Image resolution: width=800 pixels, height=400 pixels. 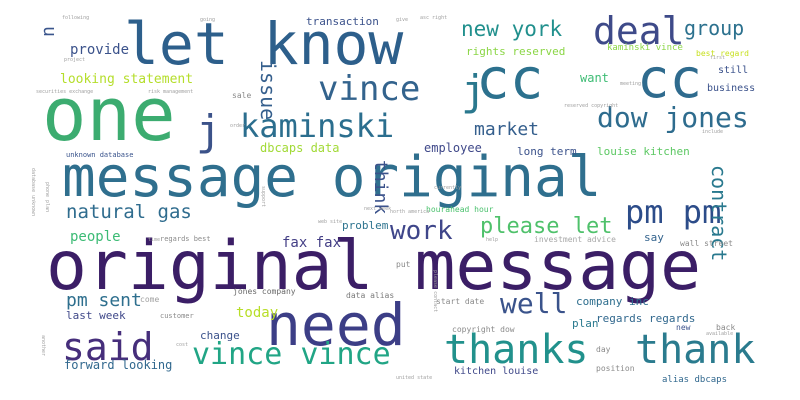 What do you see at coordinates (150, 299) in the screenshot?
I see `word-come: come` at bounding box center [150, 299].